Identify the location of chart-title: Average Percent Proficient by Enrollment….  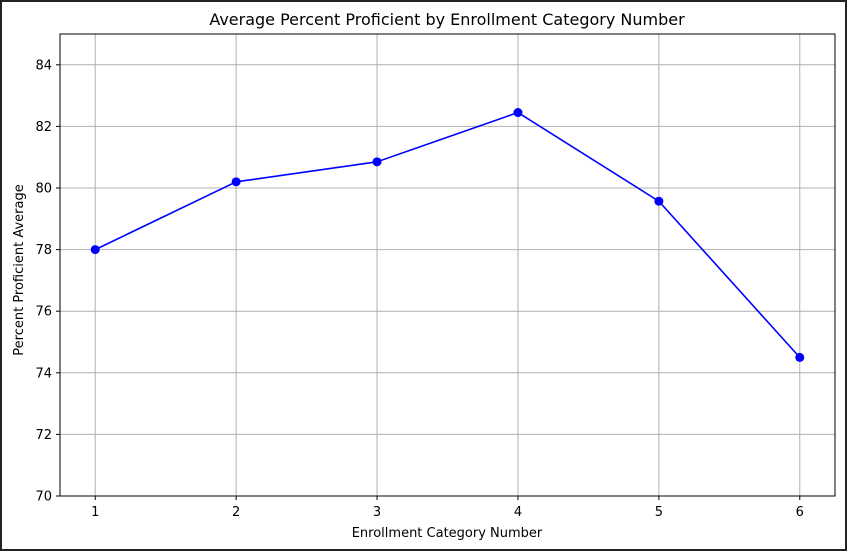
(447, 19).